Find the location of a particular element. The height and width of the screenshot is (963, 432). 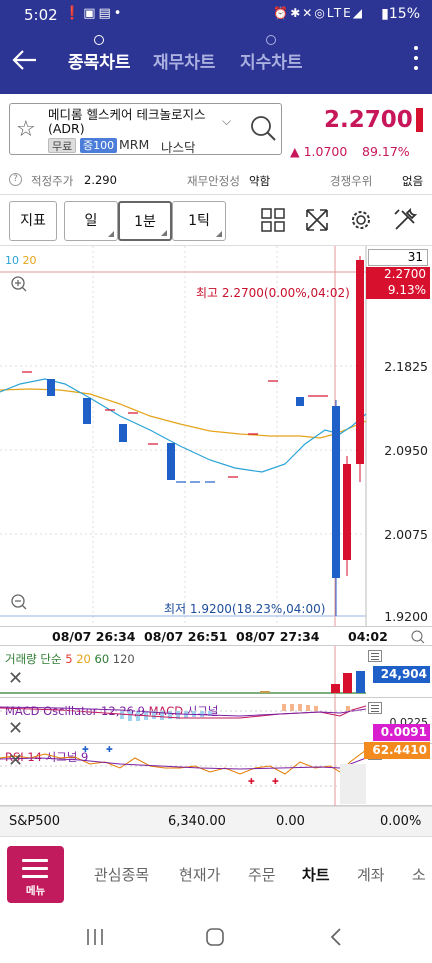

fullscreen-icon is located at coordinates (317, 220).